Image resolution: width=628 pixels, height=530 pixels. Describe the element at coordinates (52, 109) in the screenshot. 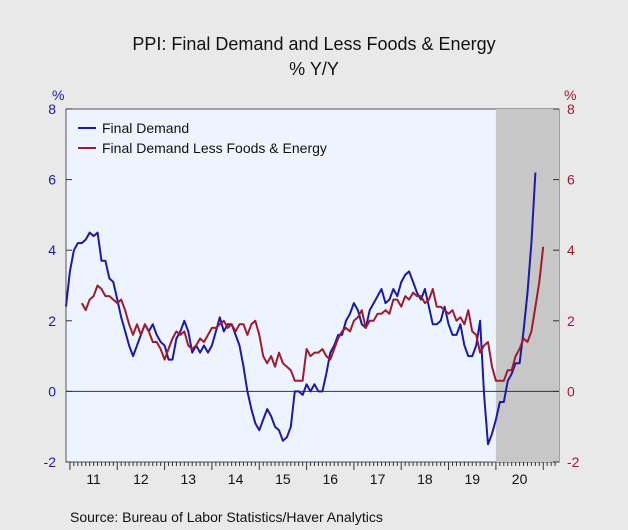

I see `y-tick-label-left: 8` at that location.